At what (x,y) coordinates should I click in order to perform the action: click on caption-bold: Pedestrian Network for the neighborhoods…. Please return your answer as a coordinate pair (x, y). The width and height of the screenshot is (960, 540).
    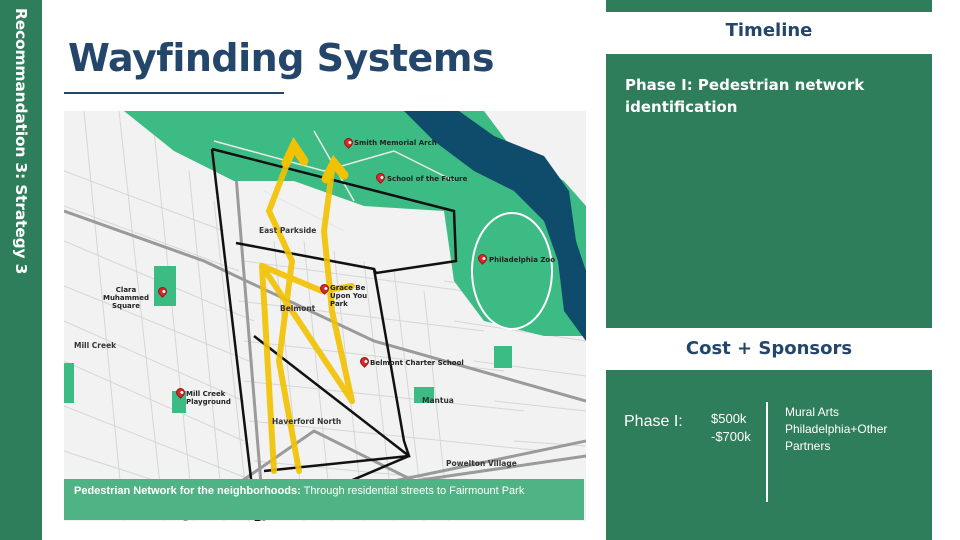
    Looking at the image, I should click on (187, 491).